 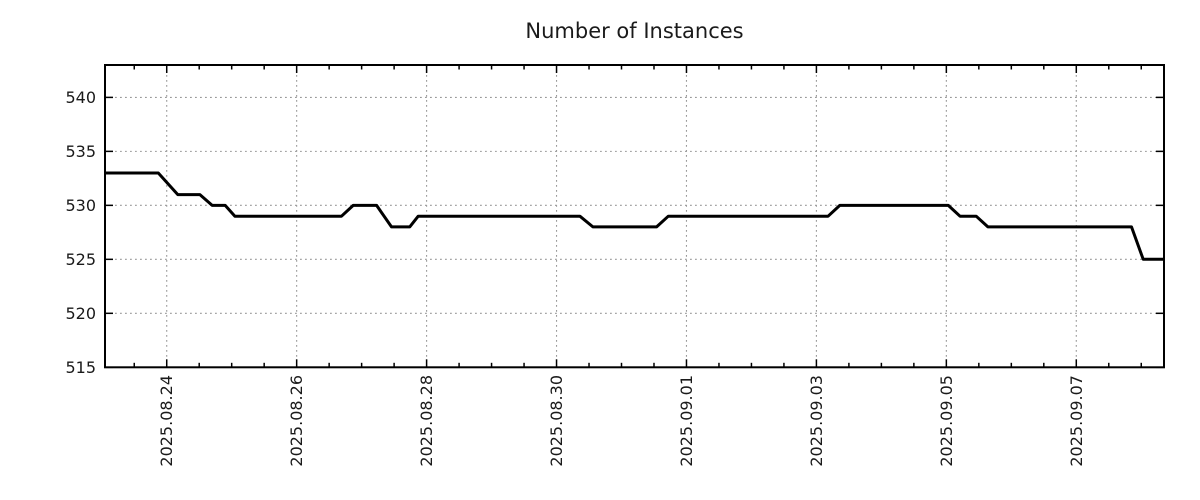 I want to click on x-tick-label: 2025.08.30, so click(x=556, y=421).